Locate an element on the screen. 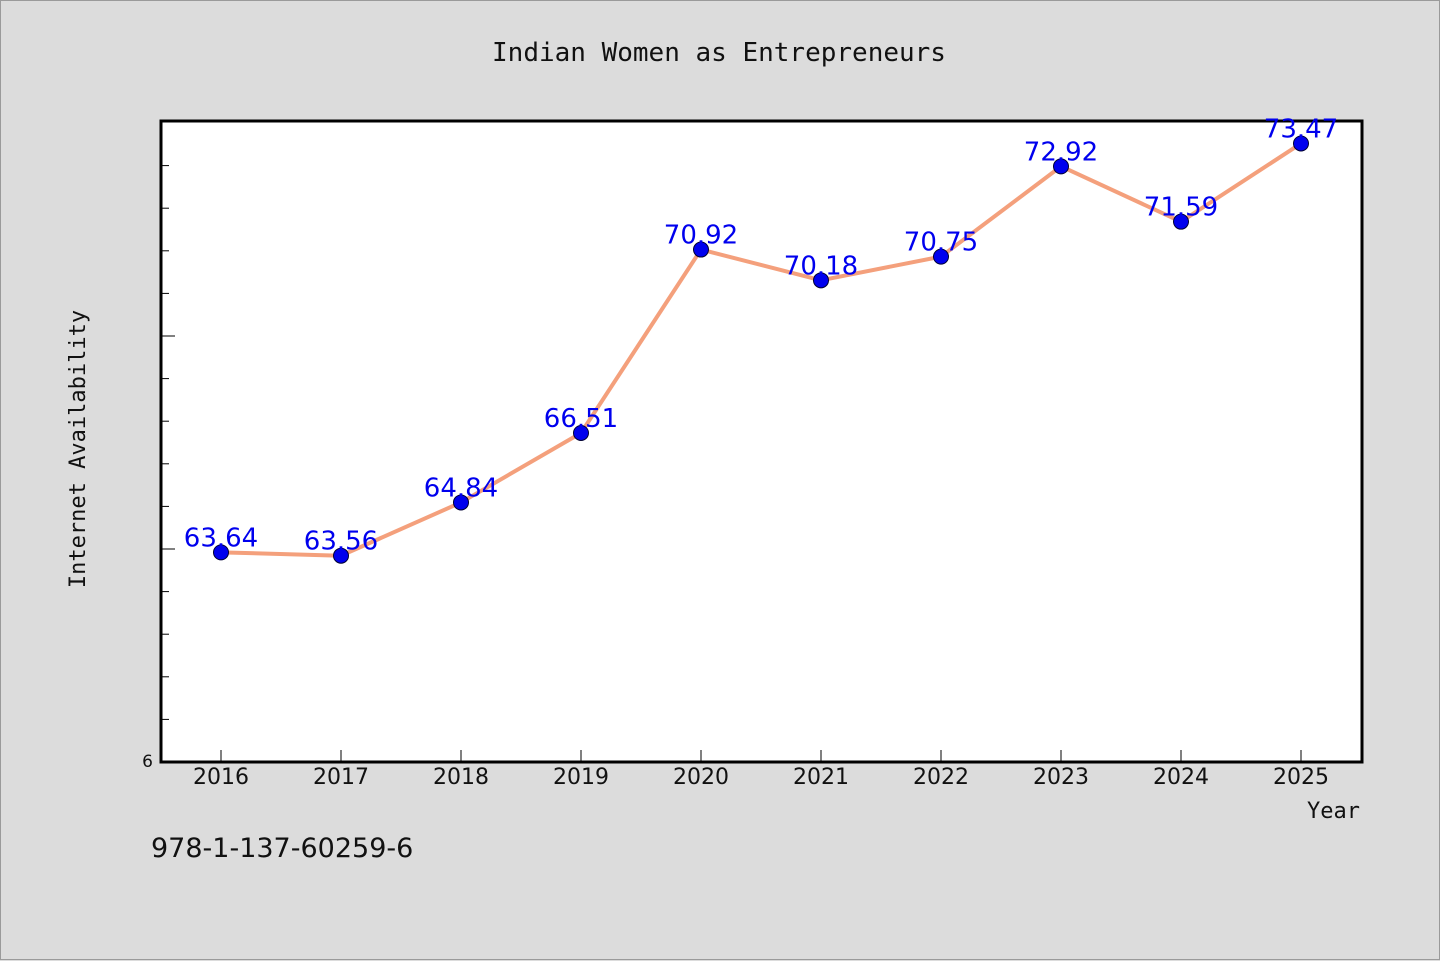 This screenshot has height=961, width=1440. x-tick-label: 2019 is located at coordinates (581, 777).